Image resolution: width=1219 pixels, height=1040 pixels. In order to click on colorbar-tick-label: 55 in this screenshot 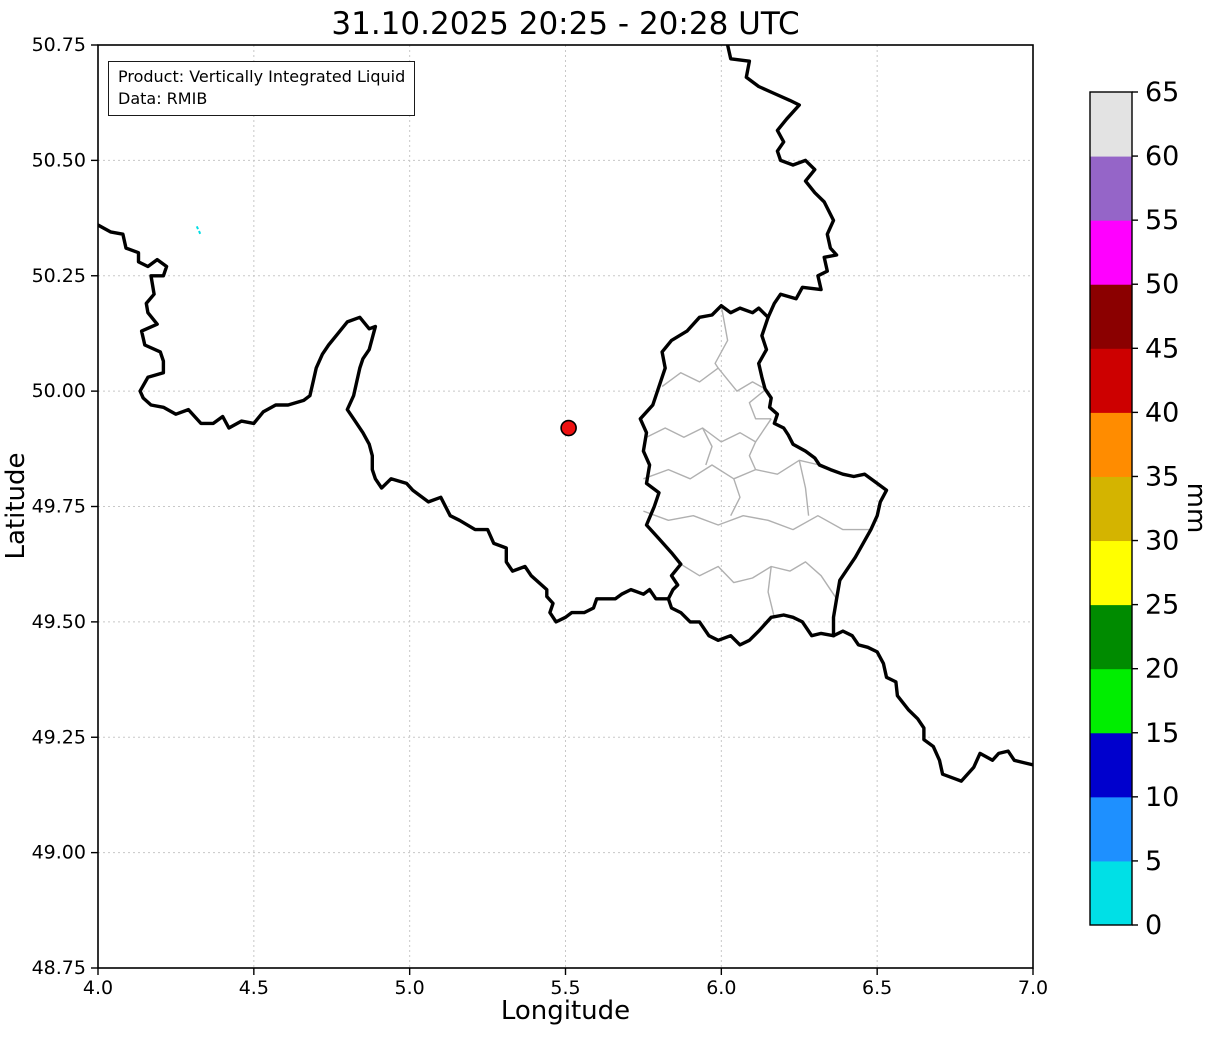, I will do `click(1162, 220)`.